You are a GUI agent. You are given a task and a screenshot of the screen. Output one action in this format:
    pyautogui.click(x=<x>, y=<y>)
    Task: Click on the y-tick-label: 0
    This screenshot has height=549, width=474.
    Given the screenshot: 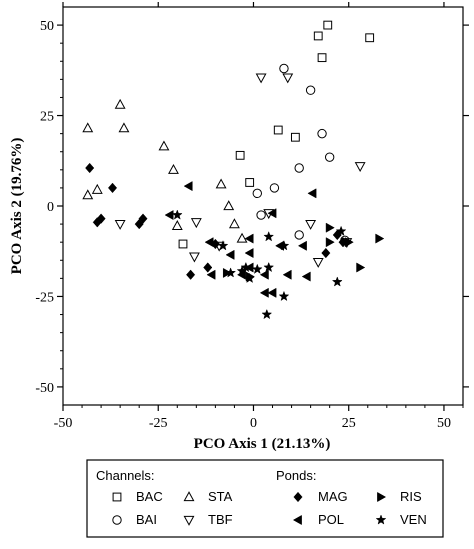 What is the action you would take?
    pyautogui.click(x=50, y=207)
    